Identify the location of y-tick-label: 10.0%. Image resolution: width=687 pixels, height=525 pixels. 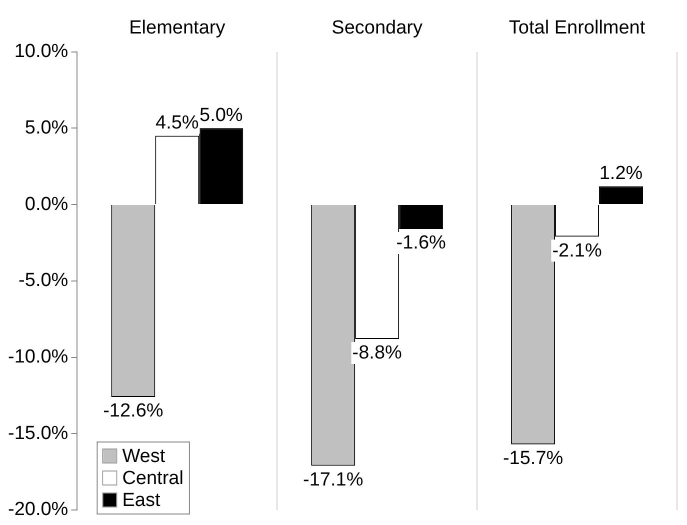
(41, 51).